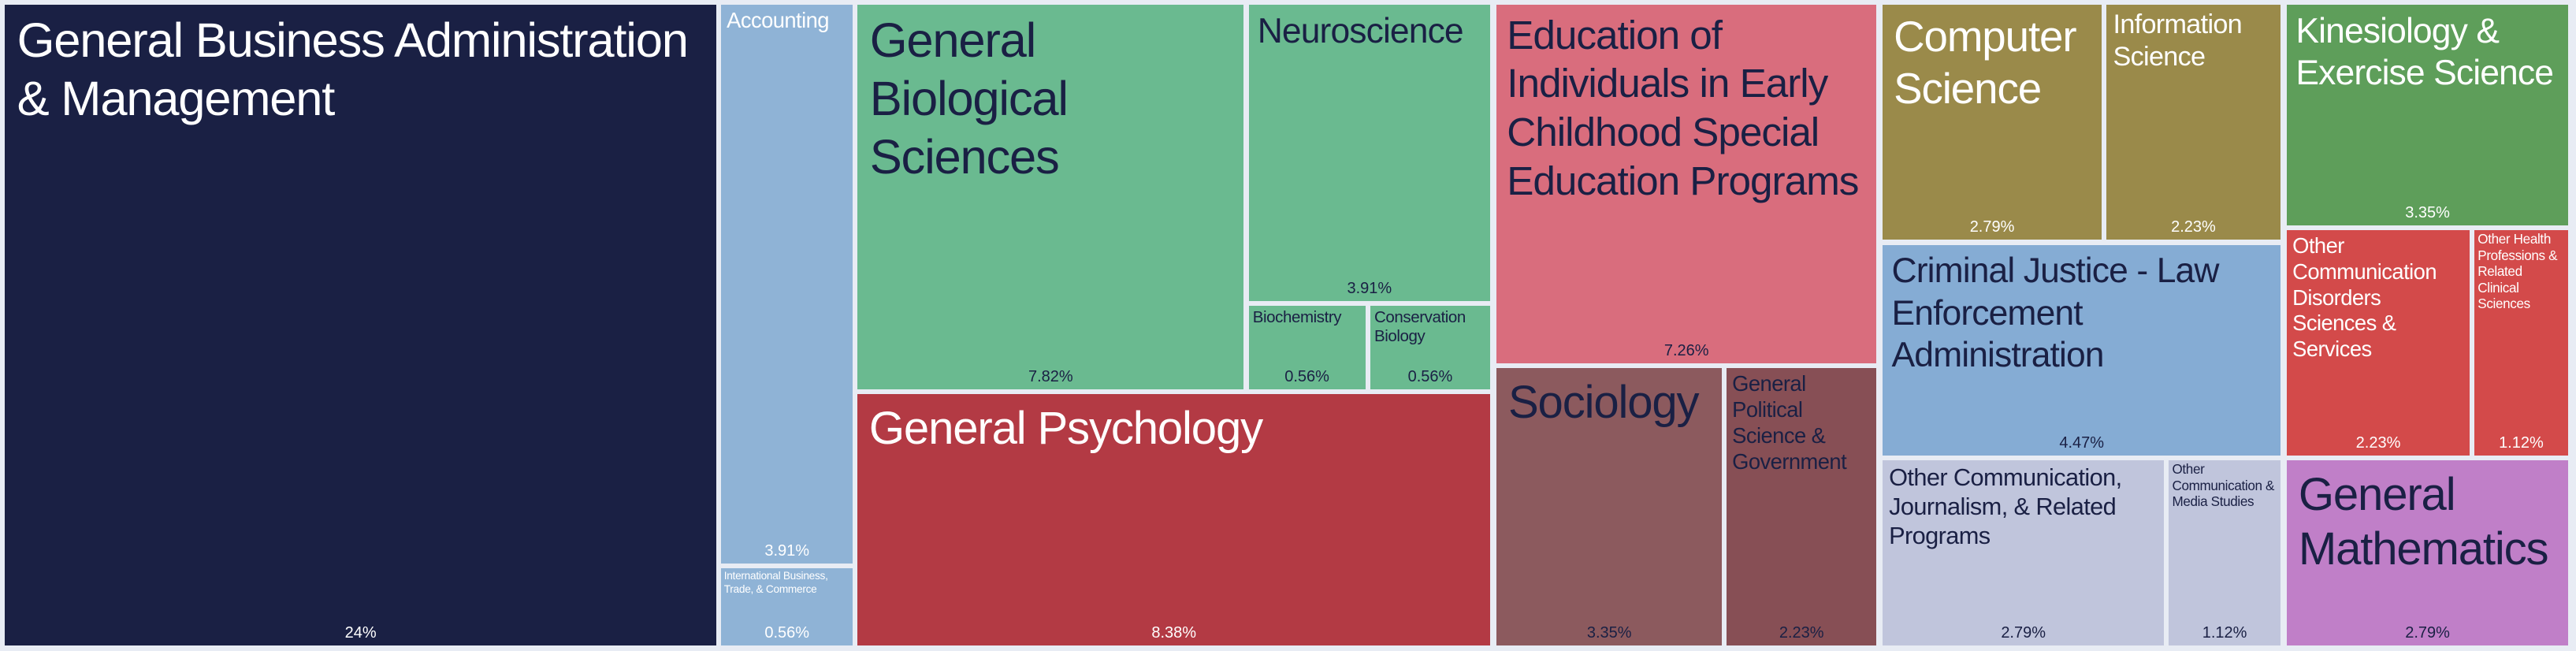 The width and height of the screenshot is (2576, 651). I want to click on value-label: 7.82%, so click(1050, 377).